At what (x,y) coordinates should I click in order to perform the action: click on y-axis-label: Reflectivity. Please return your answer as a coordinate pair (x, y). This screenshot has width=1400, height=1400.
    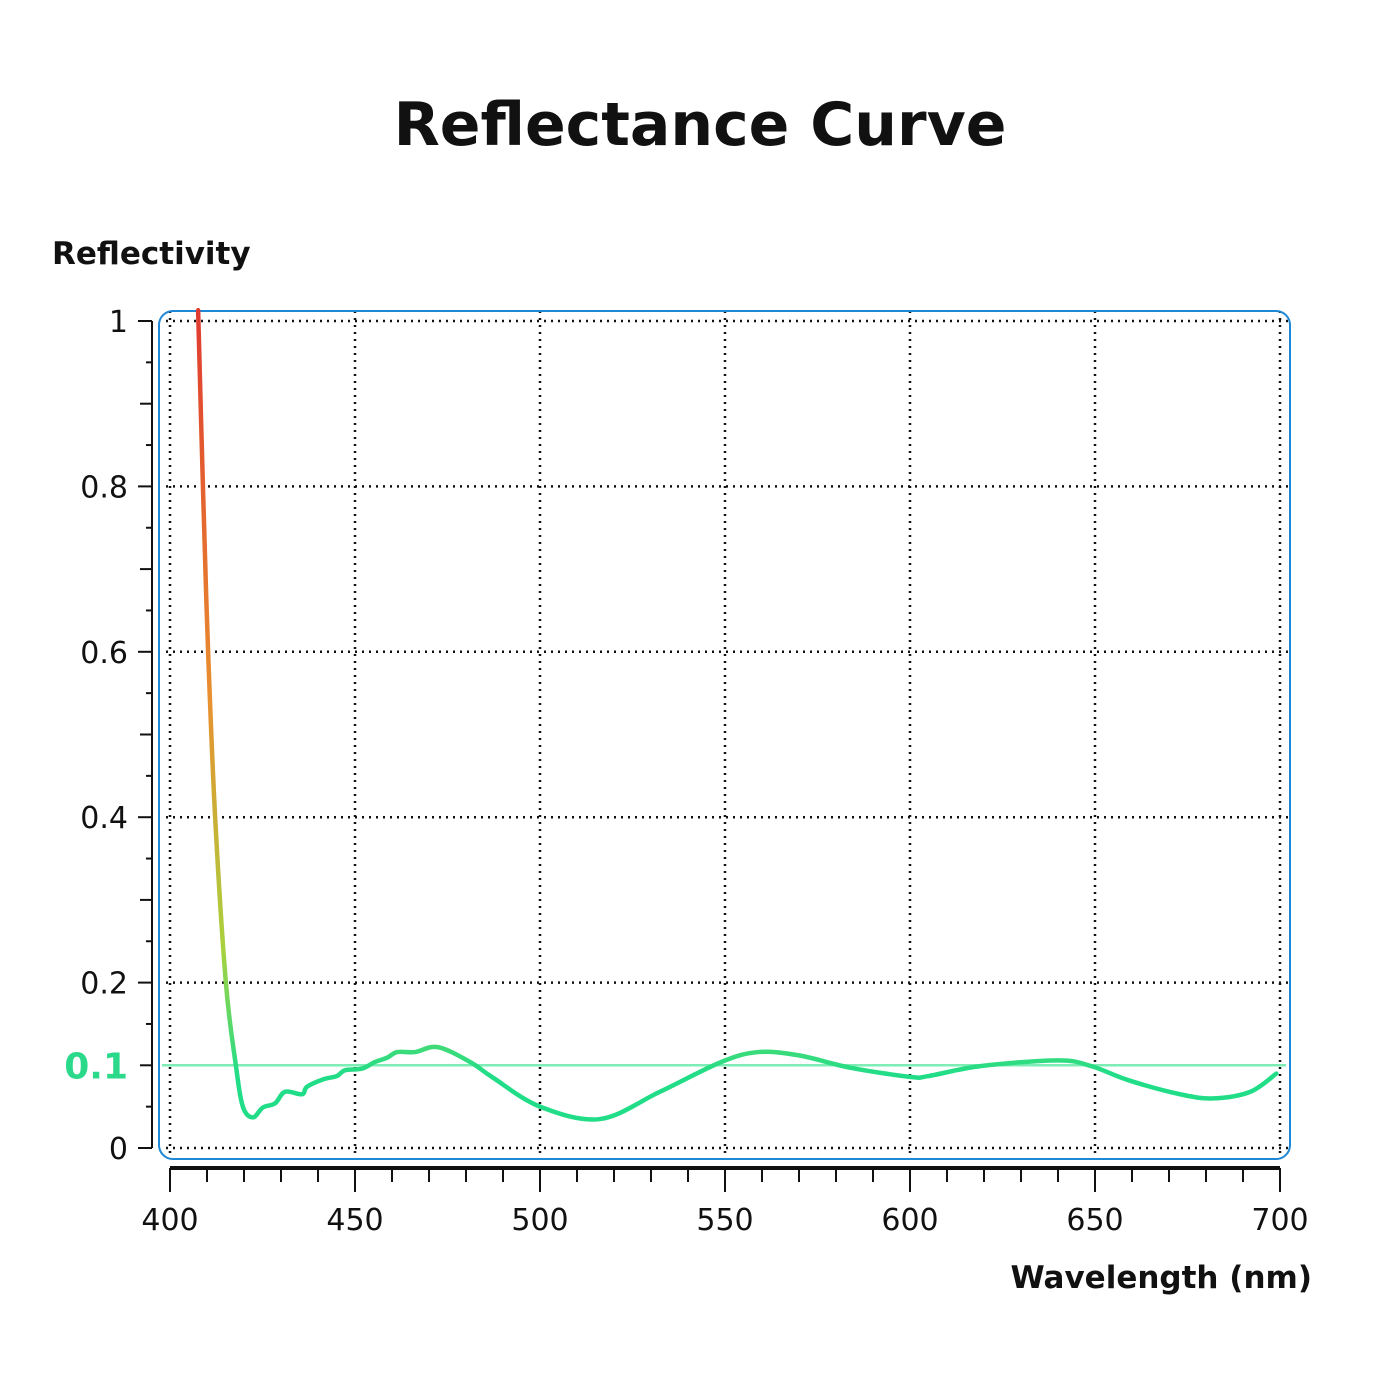
    Looking at the image, I should click on (151, 254).